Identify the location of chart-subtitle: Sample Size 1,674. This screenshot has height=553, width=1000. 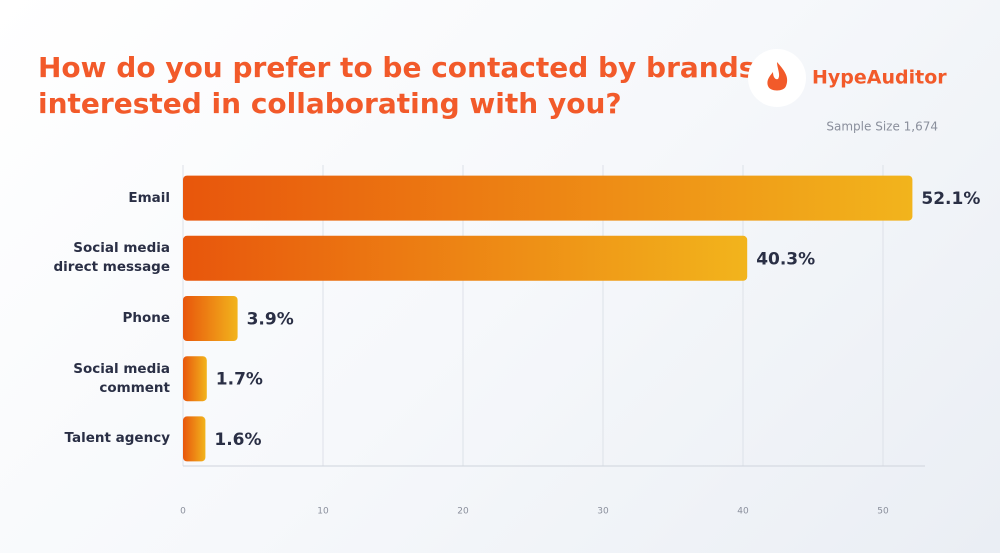
(882, 127).